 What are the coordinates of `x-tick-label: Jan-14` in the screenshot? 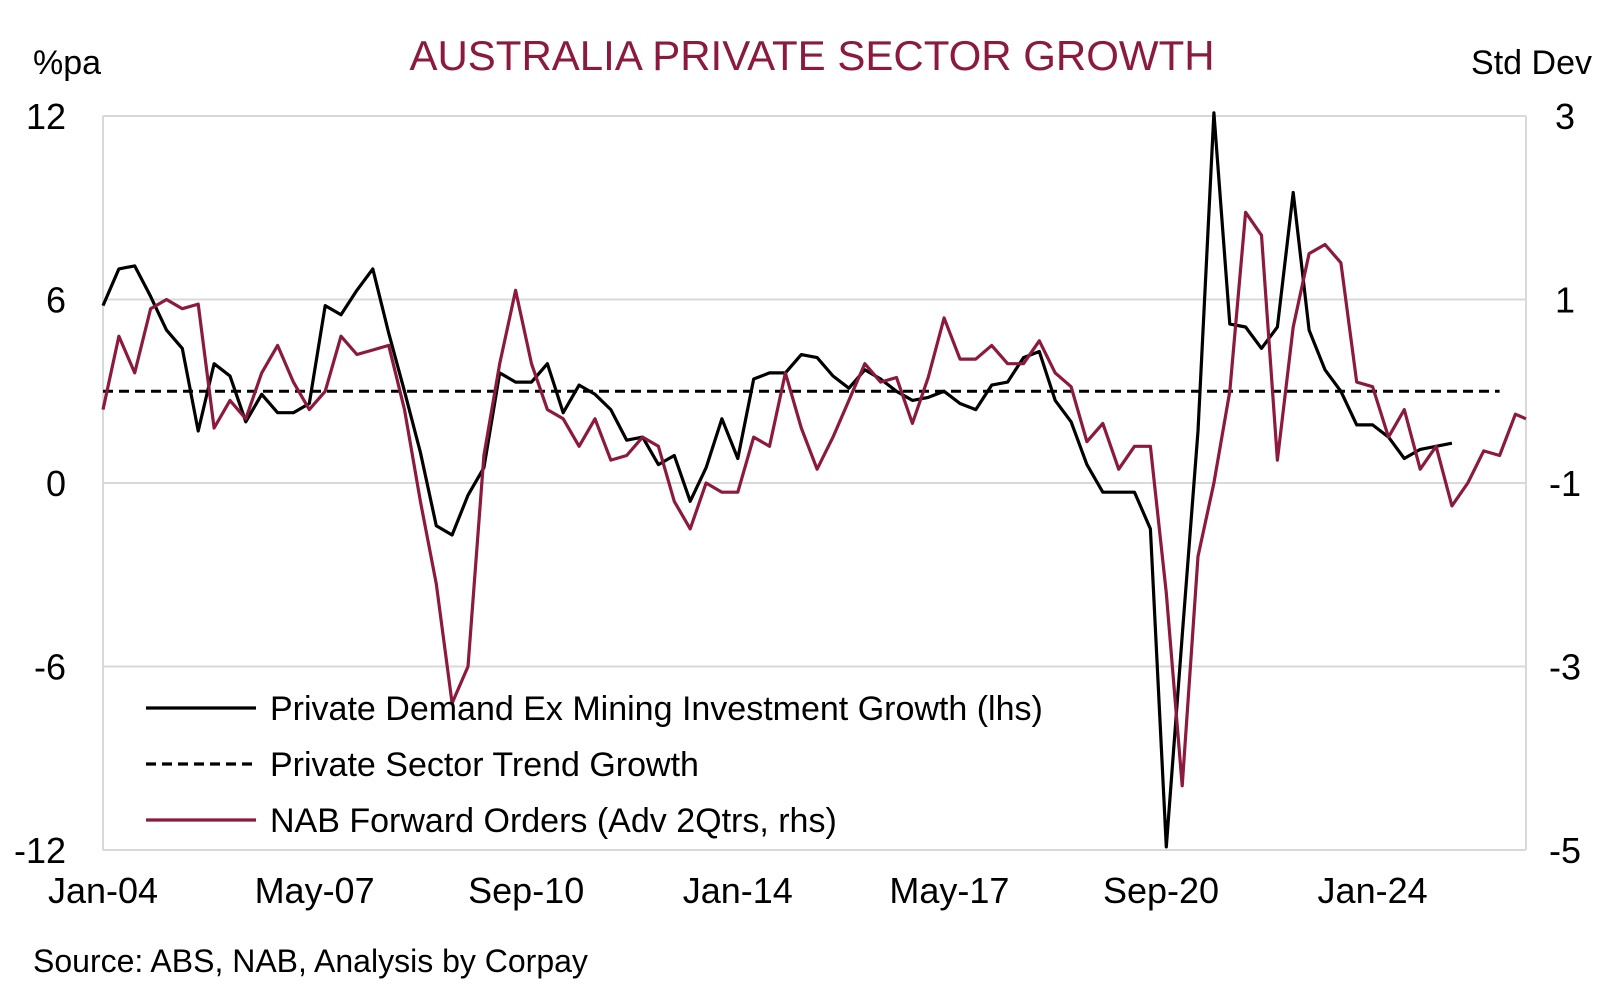 It's located at (738, 890).